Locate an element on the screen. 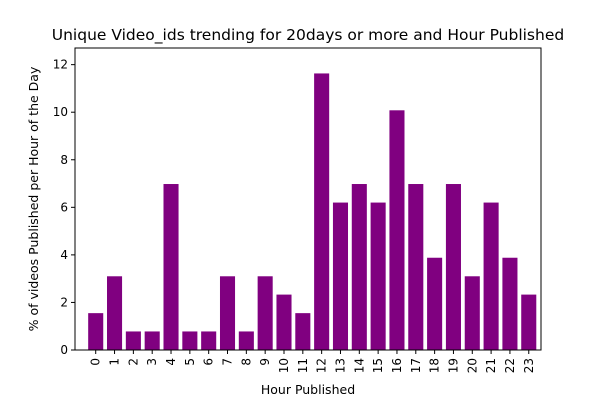 This screenshot has height=400, width=600. y-tick-label-2: 2 is located at coordinates (64, 302).